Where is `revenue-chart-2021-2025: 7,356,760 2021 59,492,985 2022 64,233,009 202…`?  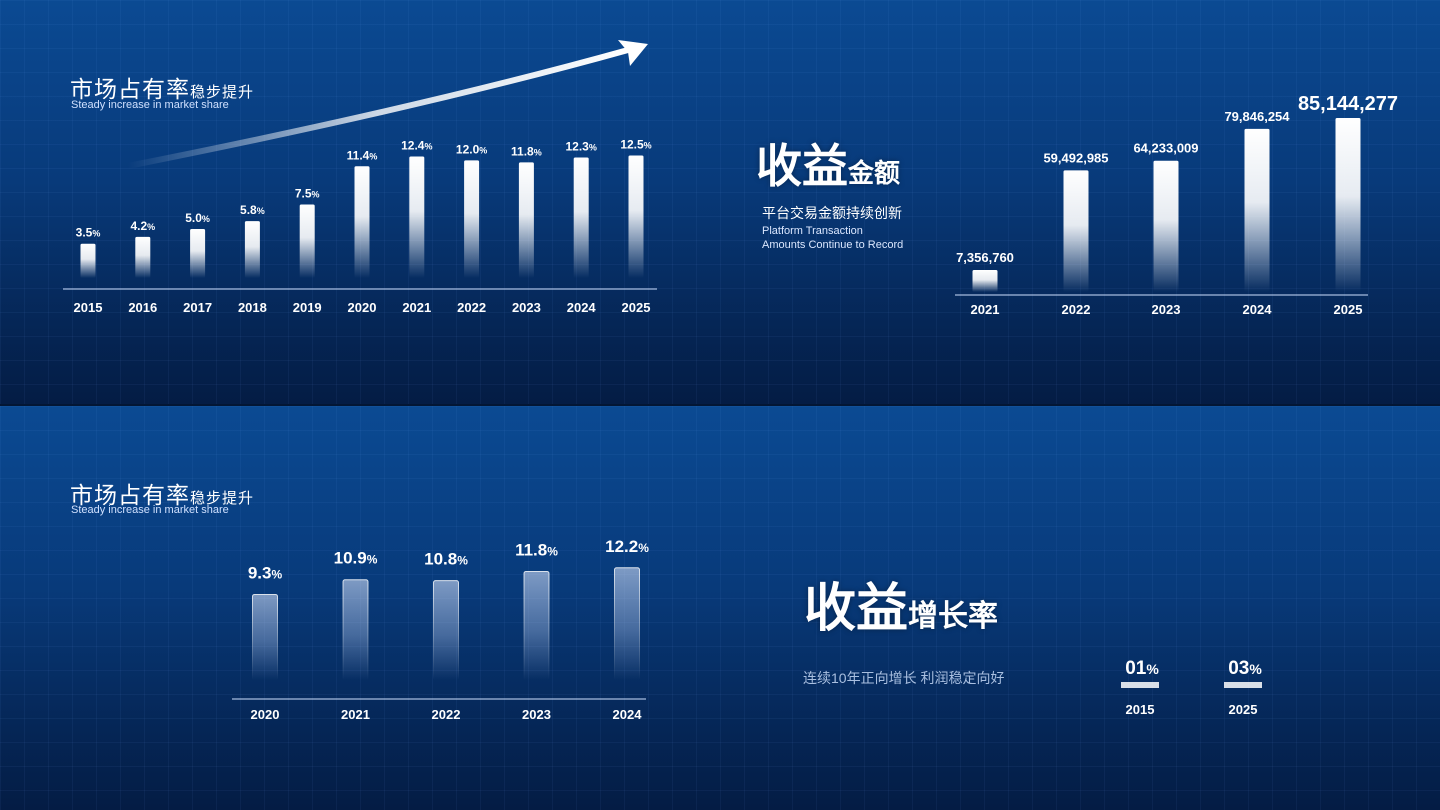
revenue-chart-2021-2025: 7,356,760 2021 59,492,985 2022 64,233,009 202… is located at coordinates (1176, 205).